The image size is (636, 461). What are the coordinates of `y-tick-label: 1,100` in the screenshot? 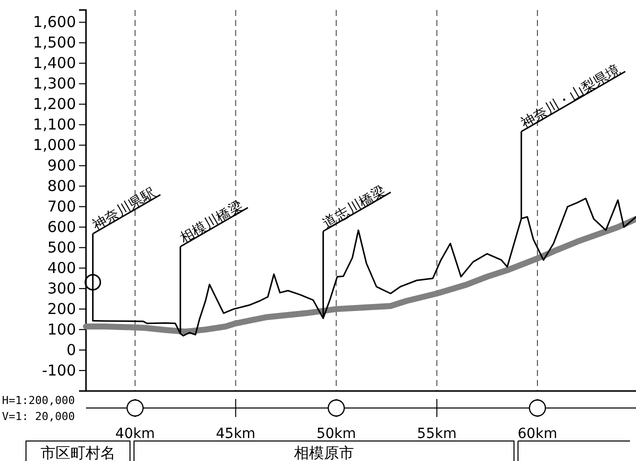 It's located at (54, 125).